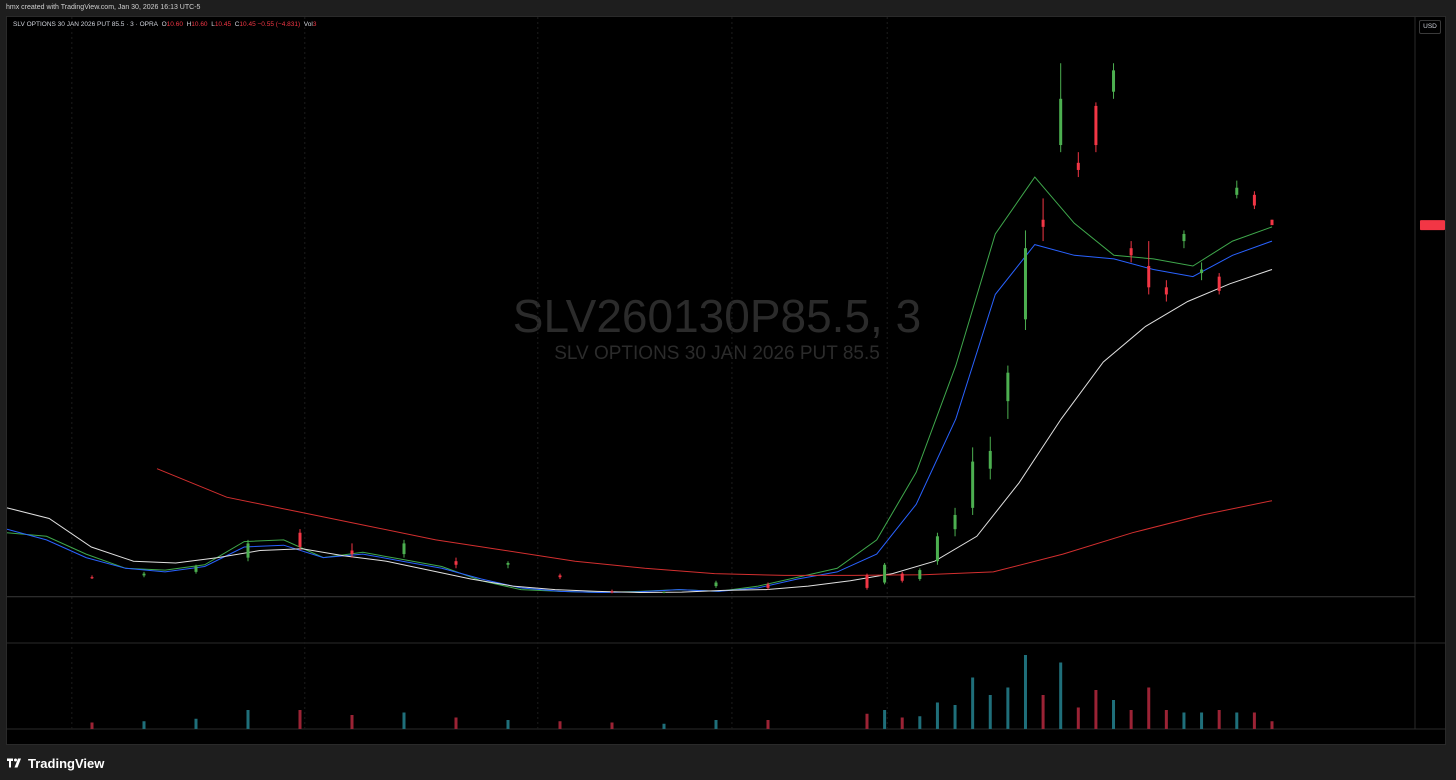 The height and width of the screenshot is (780, 1456). What do you see at coordinates (717, 353) in the screenshot?
I see `watermark-description: SLV OPTIONS 30 JAN 2026 PUT 85.5` at bounding box center [717, 353].